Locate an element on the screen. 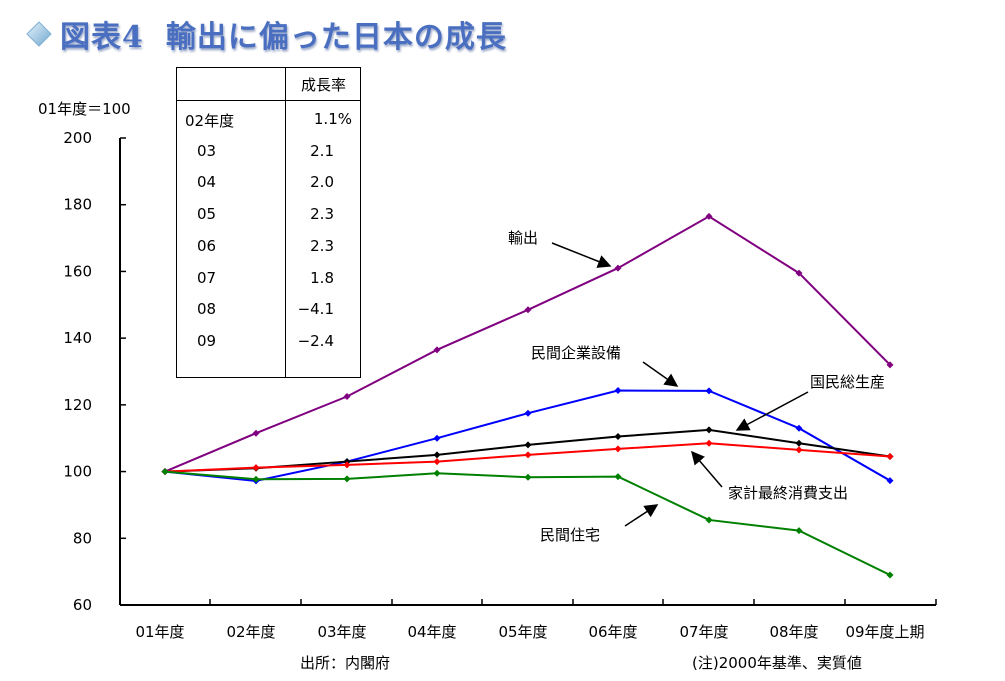  table-value: 2.0 is located at coordinates (322, 182).